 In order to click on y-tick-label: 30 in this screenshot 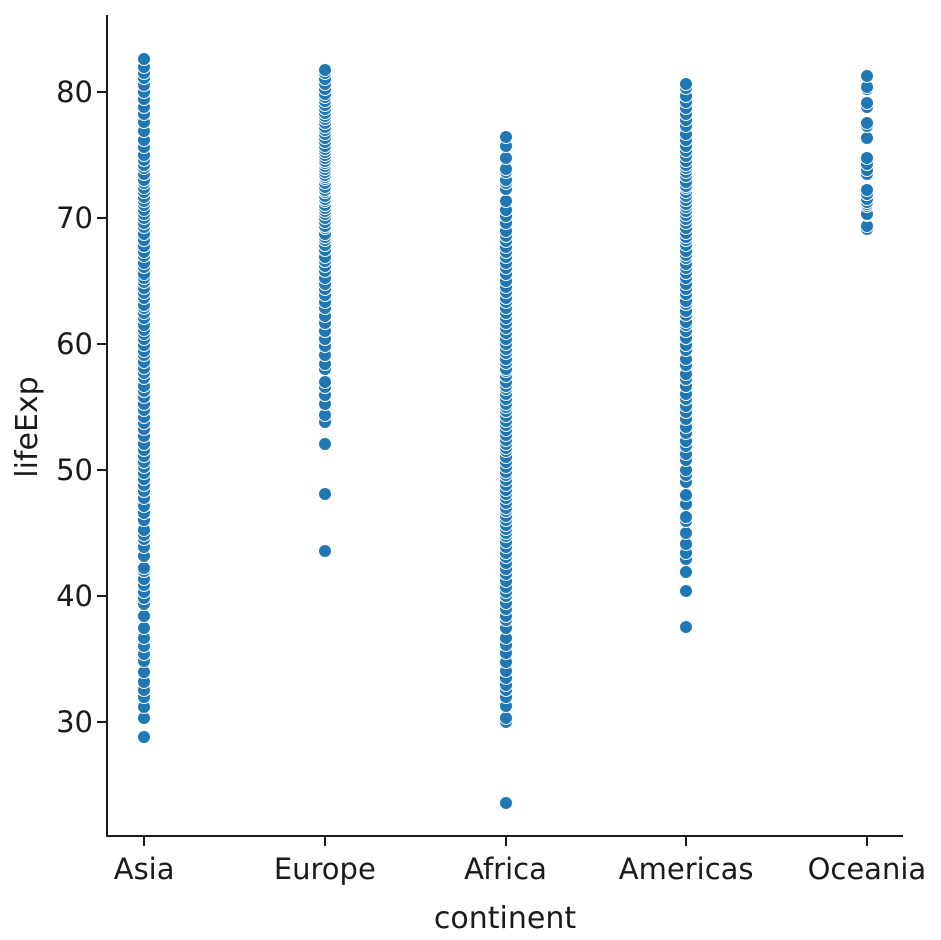, I will do `click(74, 722)`.